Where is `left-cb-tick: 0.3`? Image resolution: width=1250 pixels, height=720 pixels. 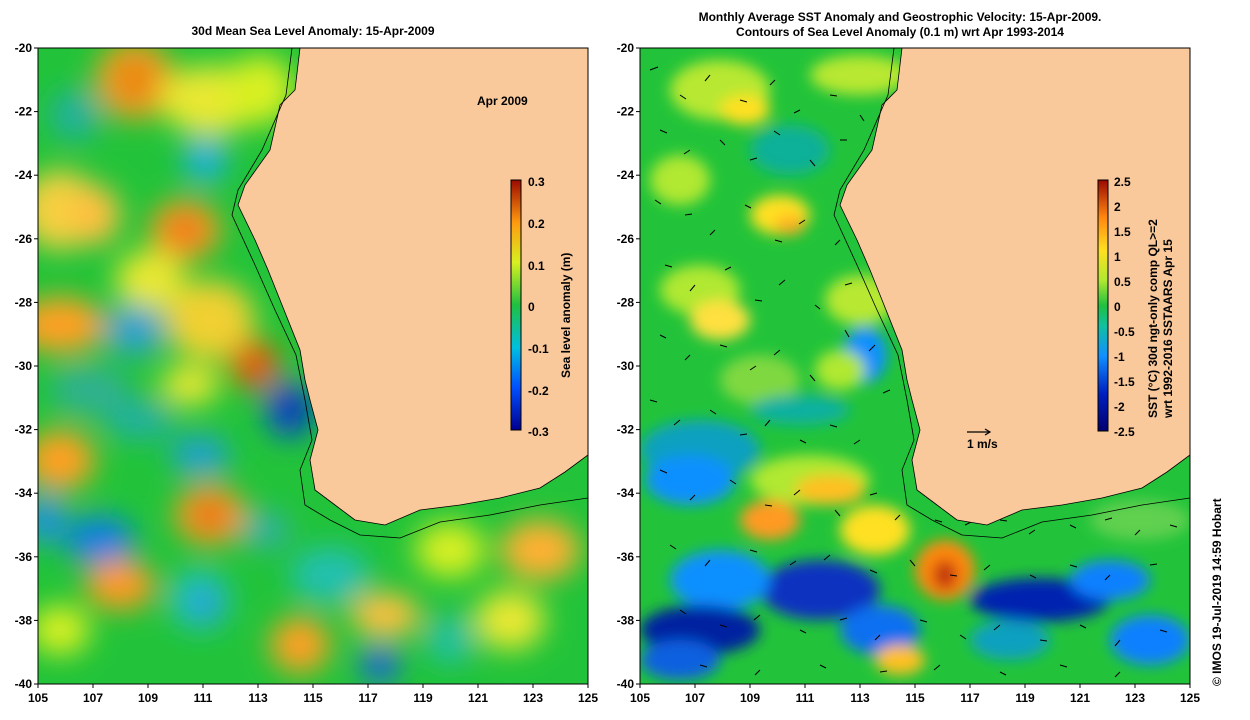 left-cb-tick: 0.3 is located at coordinates (536, 182).